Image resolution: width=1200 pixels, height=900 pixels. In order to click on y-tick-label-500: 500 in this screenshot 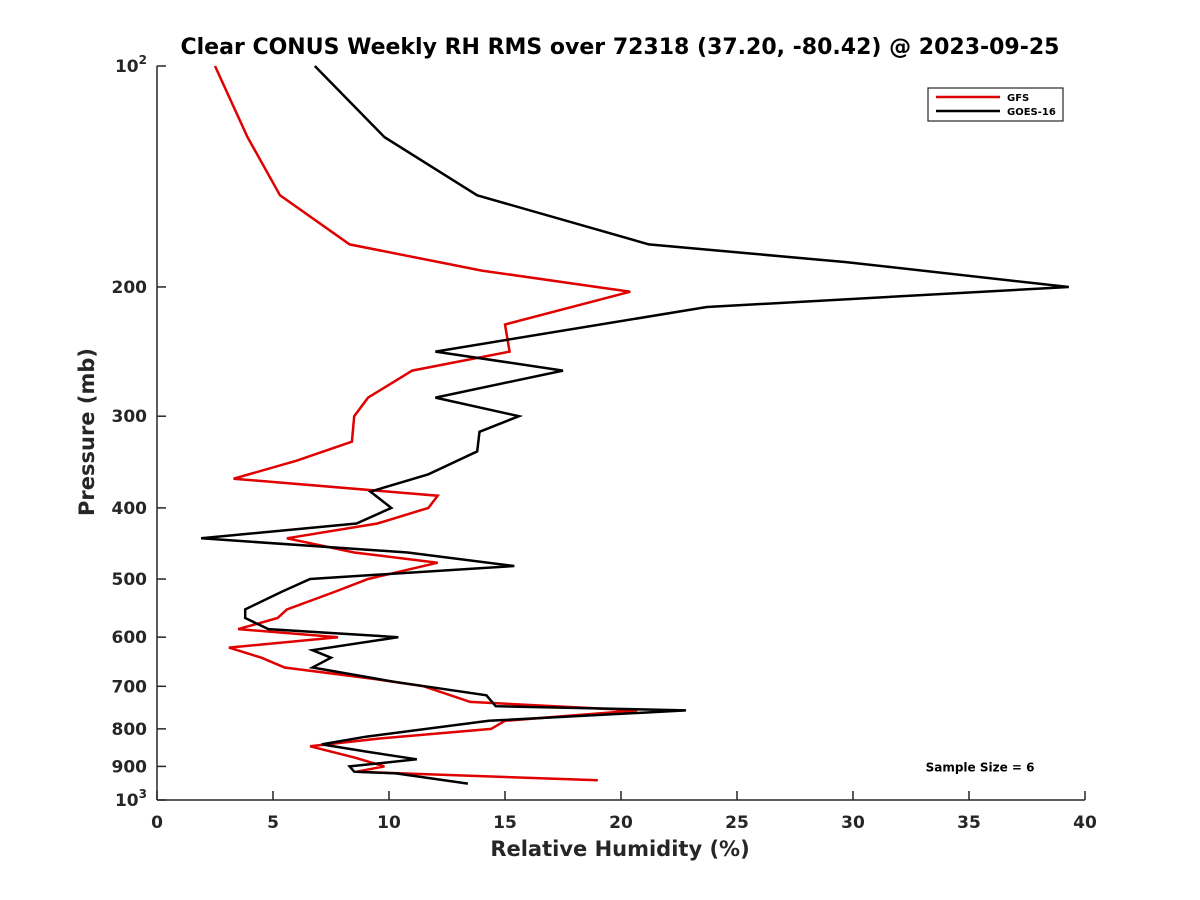, I will do `click(130, 580)`.